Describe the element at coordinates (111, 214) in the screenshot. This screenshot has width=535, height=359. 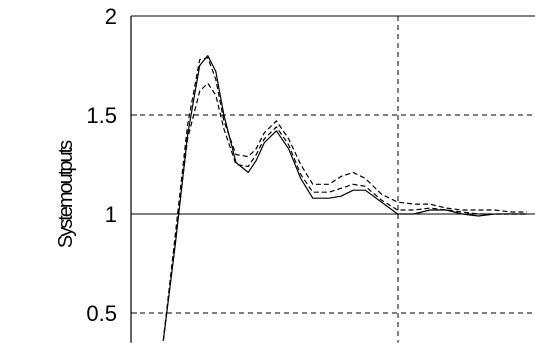
I see `y-tick-label: 1` at that location.